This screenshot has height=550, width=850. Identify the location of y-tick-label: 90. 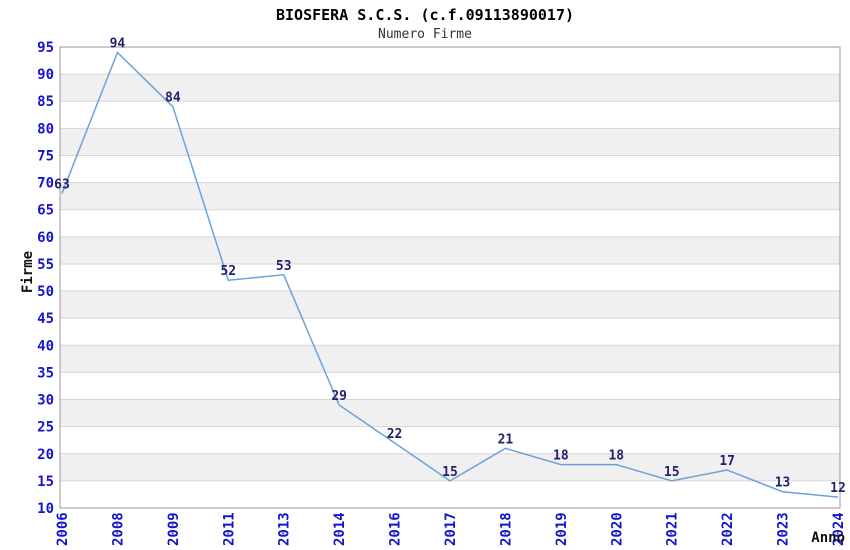
(45, 75).